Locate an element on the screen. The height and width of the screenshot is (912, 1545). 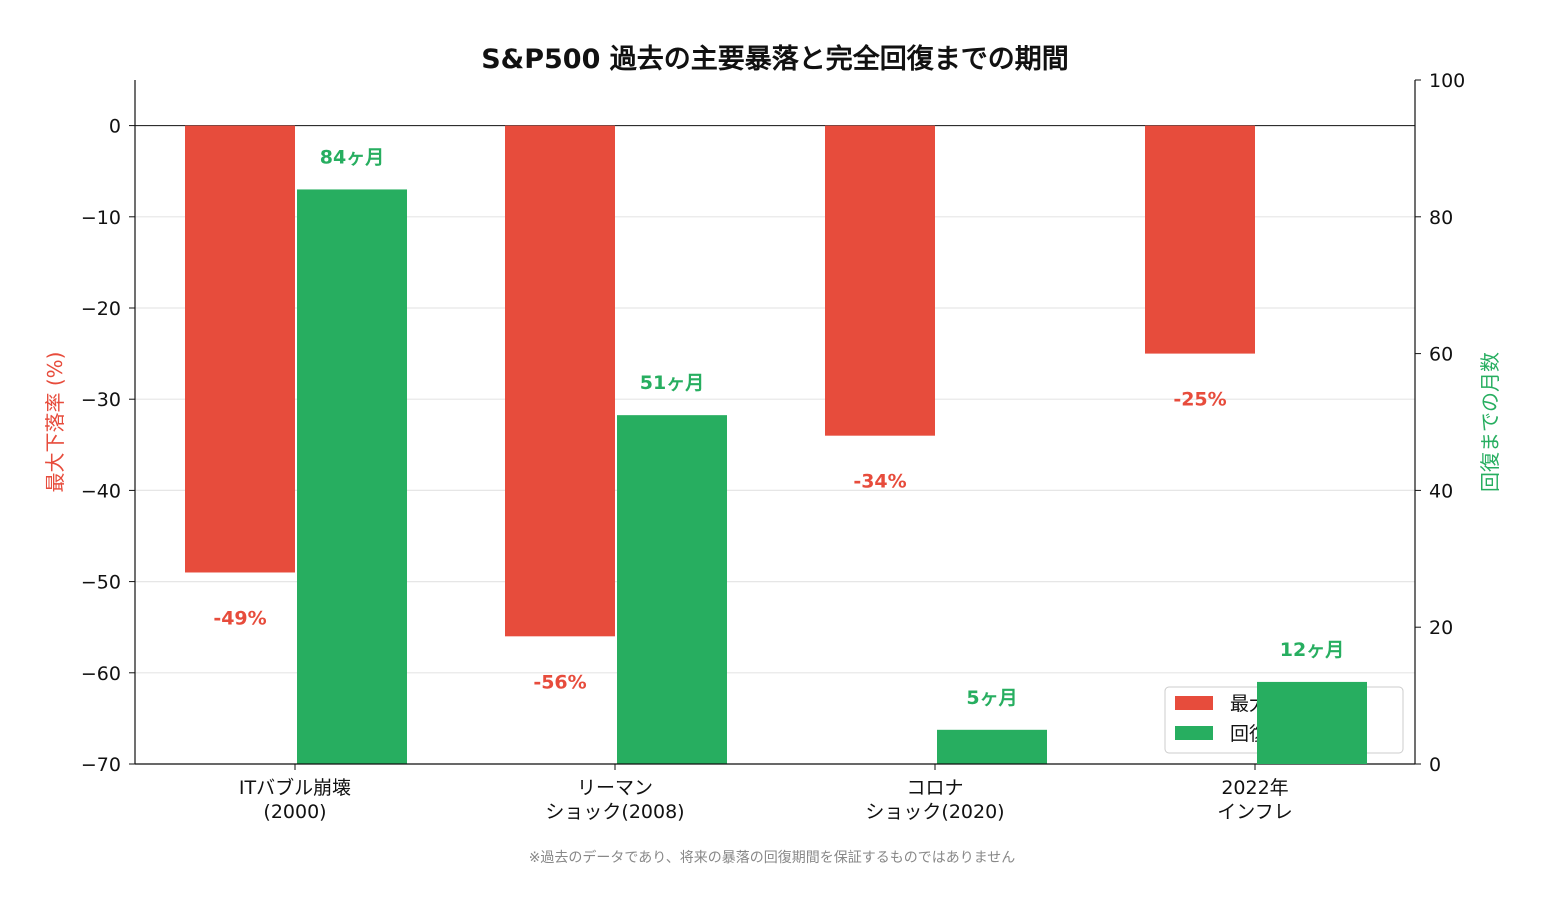
category-label-line: ショック(2020) is located at coordinates (934, 812).